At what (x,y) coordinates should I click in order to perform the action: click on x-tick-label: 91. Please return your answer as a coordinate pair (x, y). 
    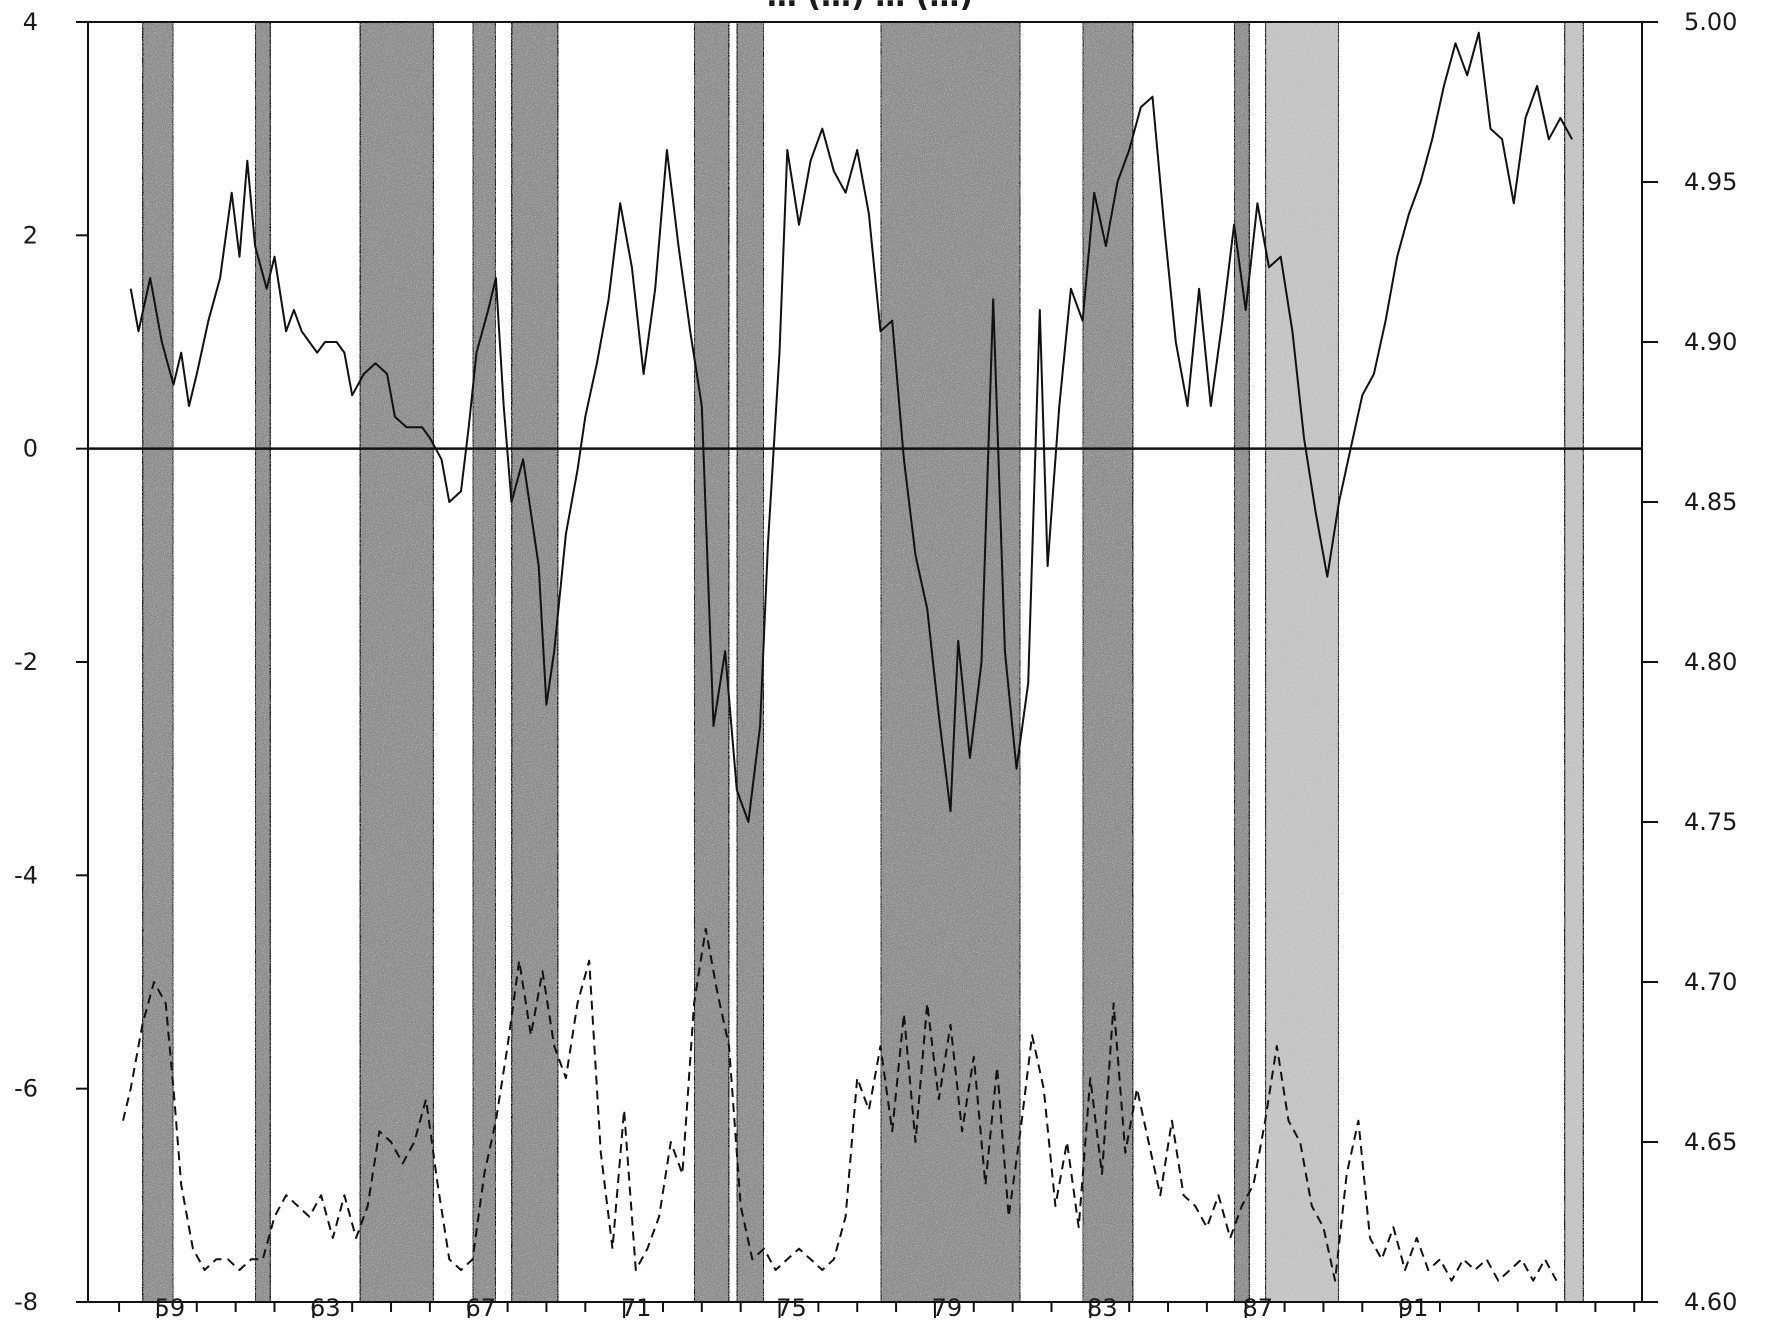
    Looking at the image, I should click on (1413, 1307).